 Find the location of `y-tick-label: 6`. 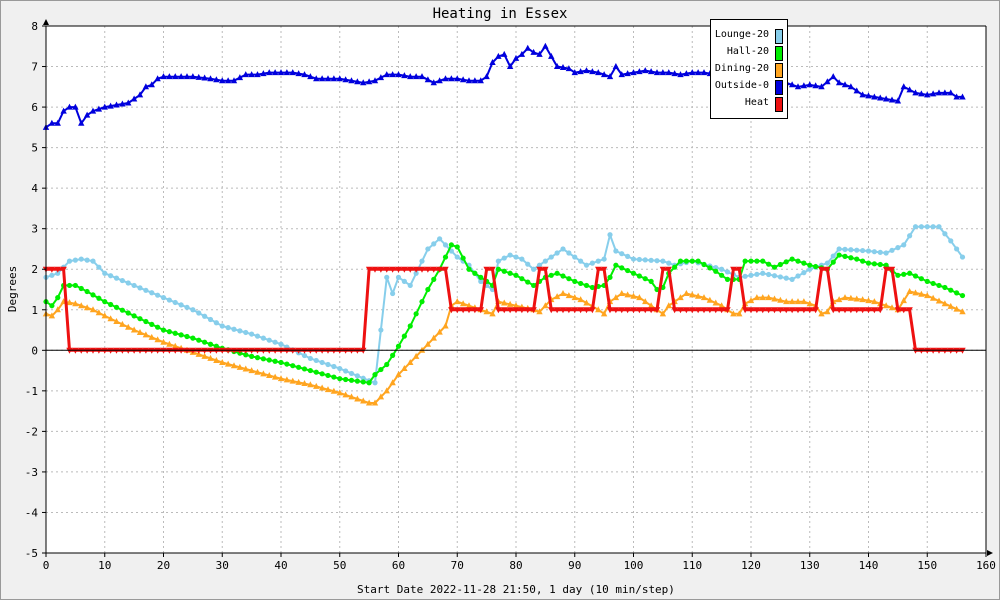

y-tick-label: 6 is located at coordinates (34, 107).